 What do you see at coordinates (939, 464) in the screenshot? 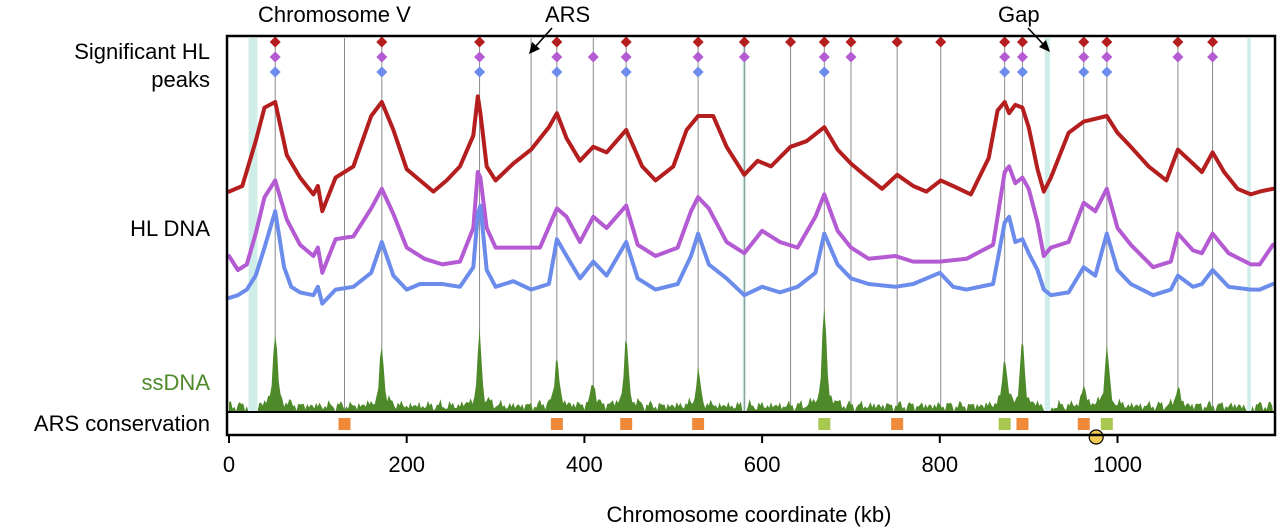
I see `x-tick-label-4: 800` at bounding box center [939, 464].